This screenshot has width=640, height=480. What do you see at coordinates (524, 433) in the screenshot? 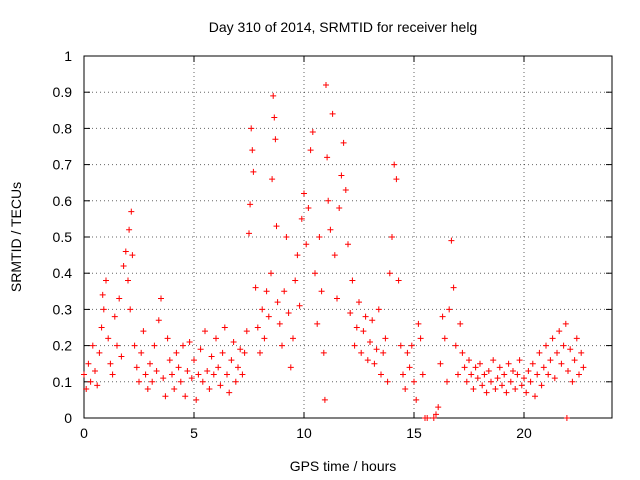
I see `x-tick-label: 20` at bounding box center [524, 433].